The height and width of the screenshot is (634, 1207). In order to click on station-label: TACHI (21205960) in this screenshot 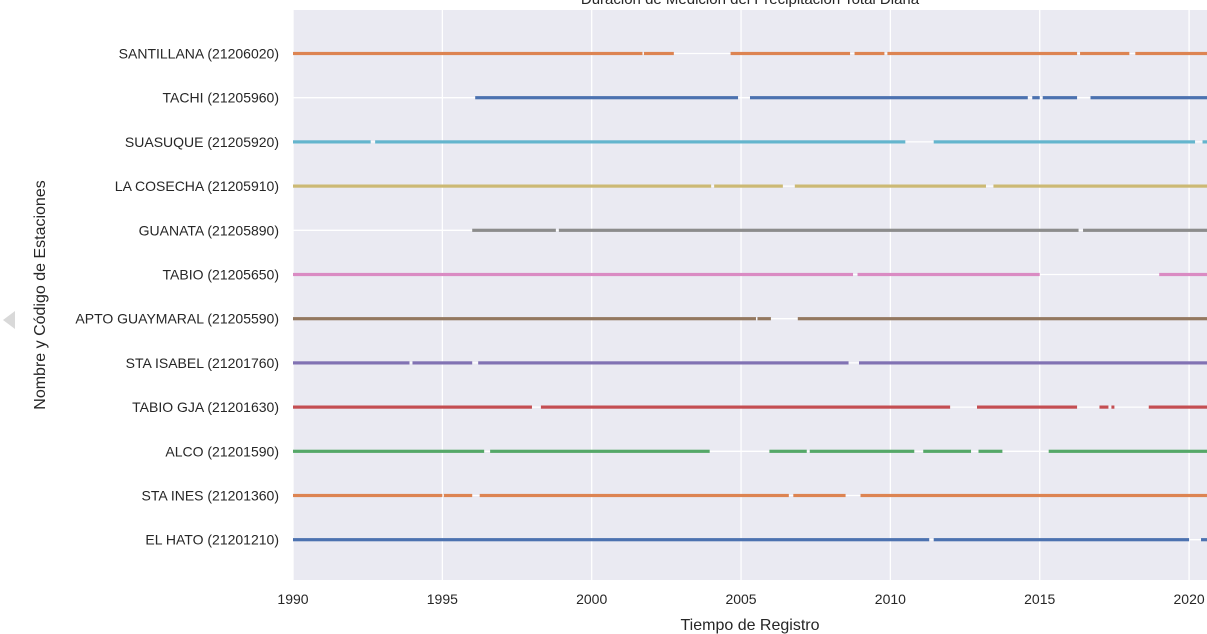, I will do `click(221, 98)`.